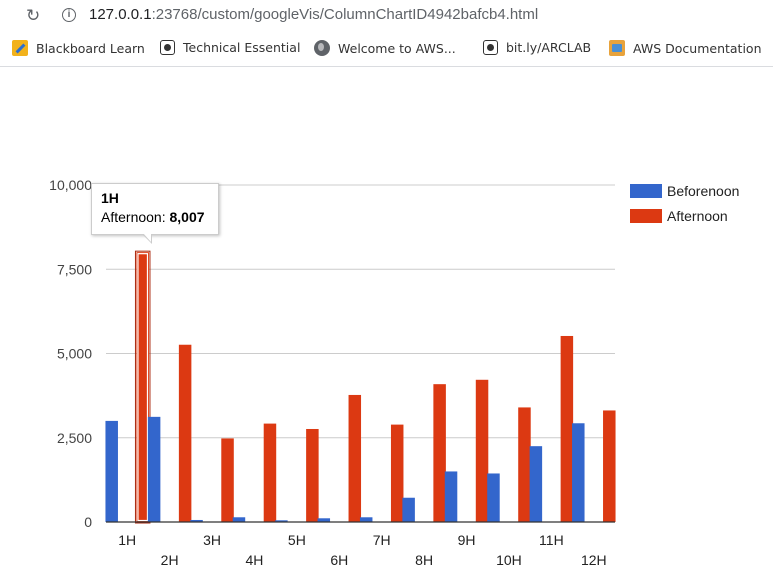  I want to click on x-tick-label: 8H, so click(424, 560).